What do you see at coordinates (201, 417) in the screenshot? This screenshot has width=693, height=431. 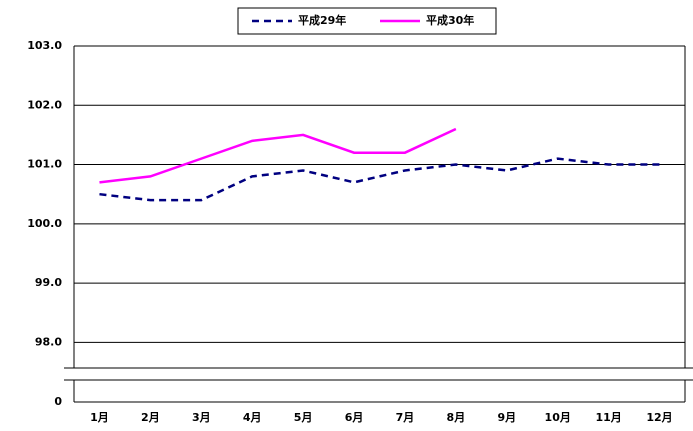 I see `x-tick-label: 3月` at bounding box center [201, 417].